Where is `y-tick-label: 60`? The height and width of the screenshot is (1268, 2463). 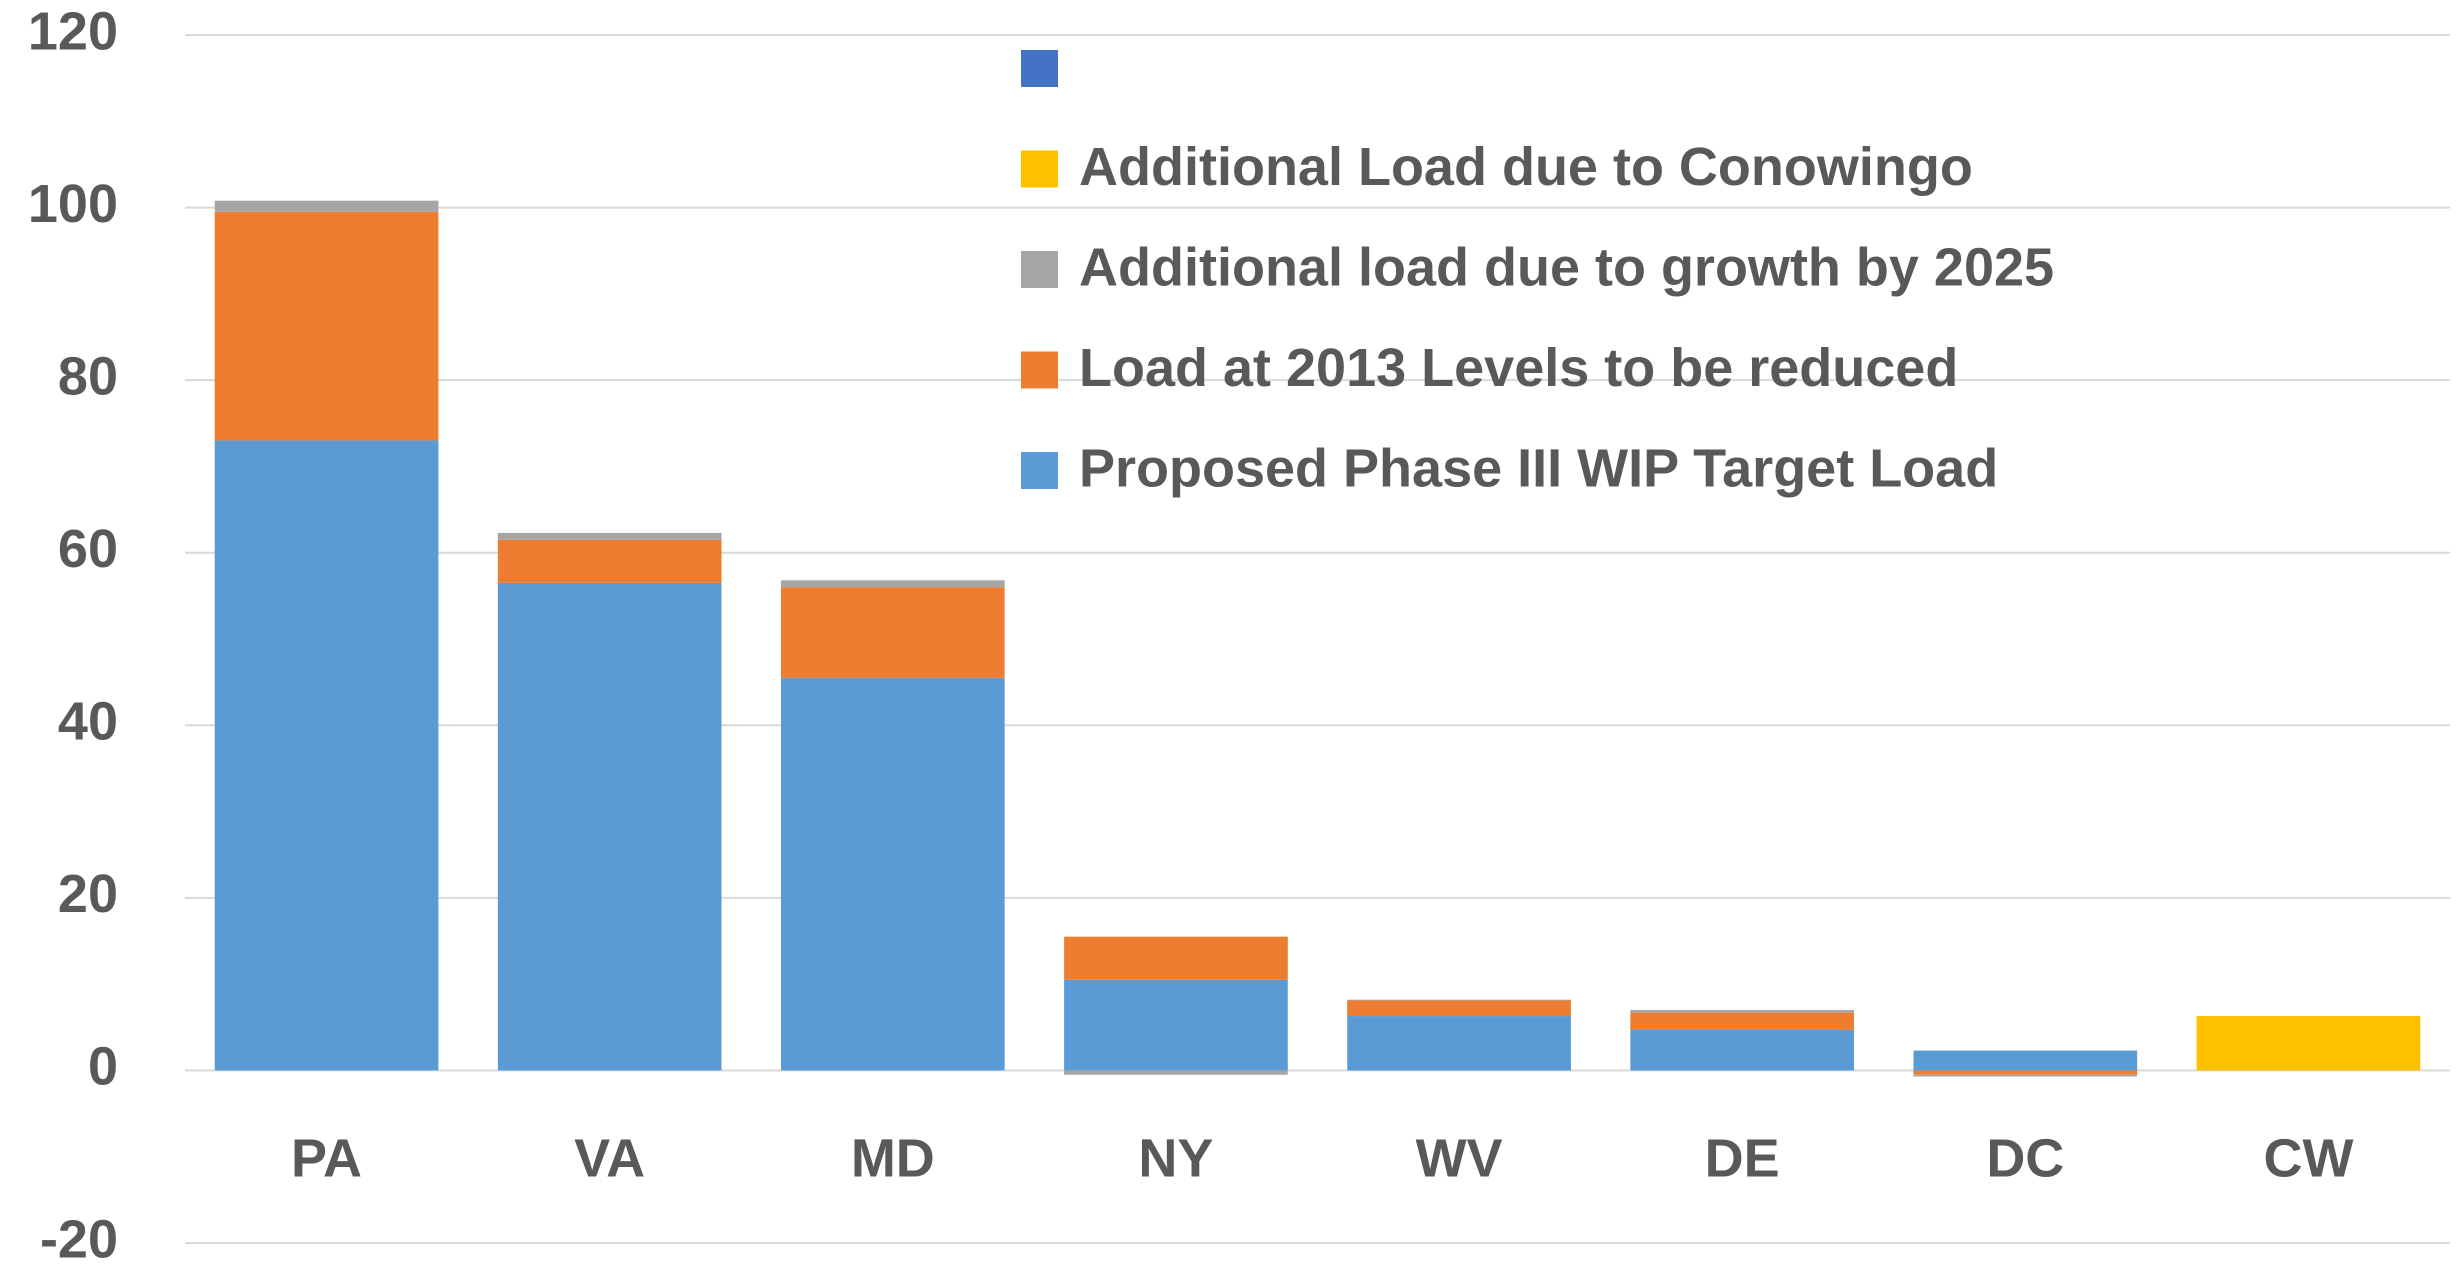 y-tick-label: 60 is located at coordinates (88, 549).